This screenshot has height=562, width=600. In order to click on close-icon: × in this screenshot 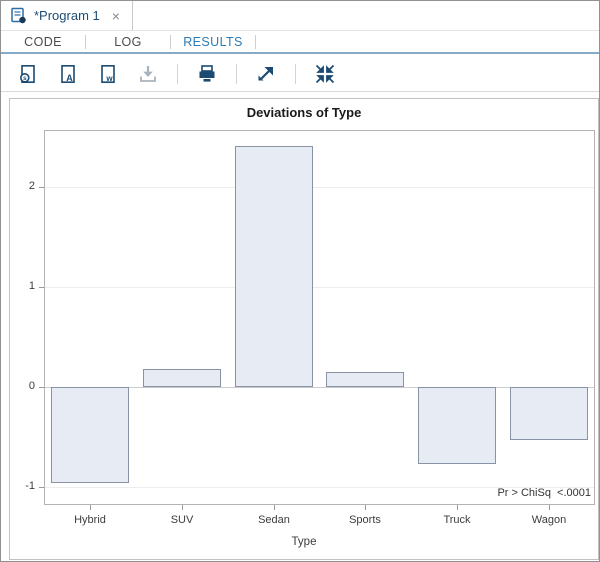, I will do `click(115, 15)`.